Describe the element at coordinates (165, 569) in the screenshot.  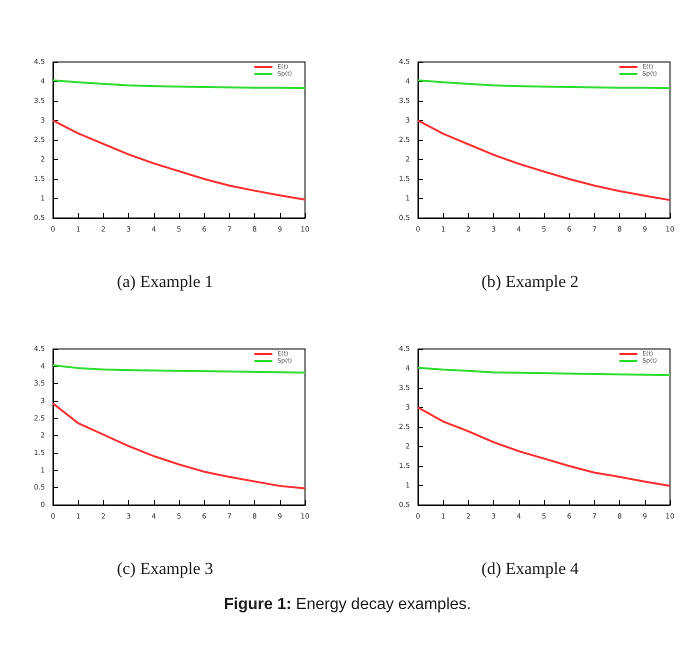
I see `text: (c) Example 3` at that location.